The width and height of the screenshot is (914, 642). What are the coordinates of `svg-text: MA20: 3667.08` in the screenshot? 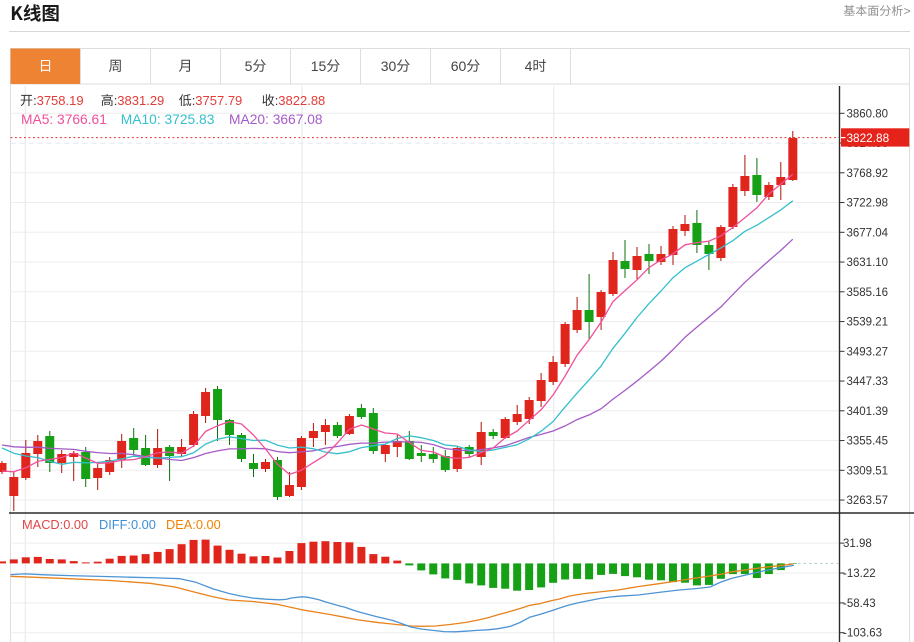 It's located at (276, 119).